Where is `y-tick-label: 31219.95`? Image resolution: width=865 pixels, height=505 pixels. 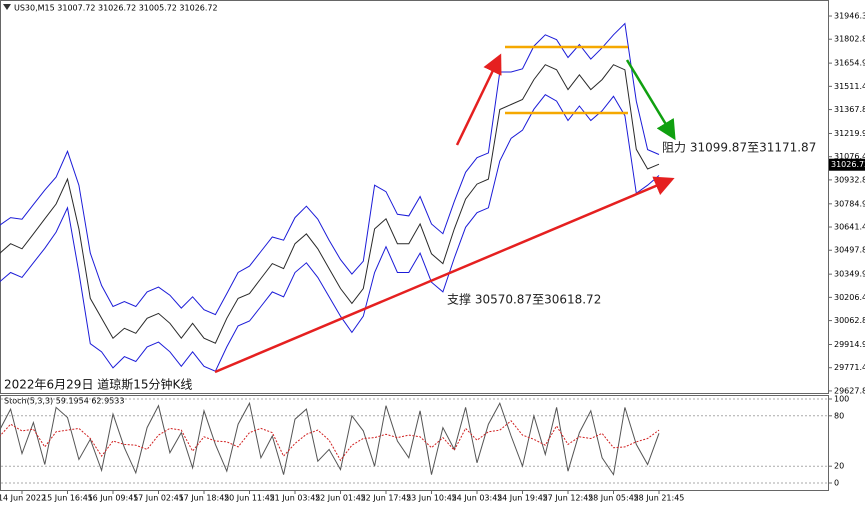 y-tick-label: 31219.95 is located at coordinates (849, 133).